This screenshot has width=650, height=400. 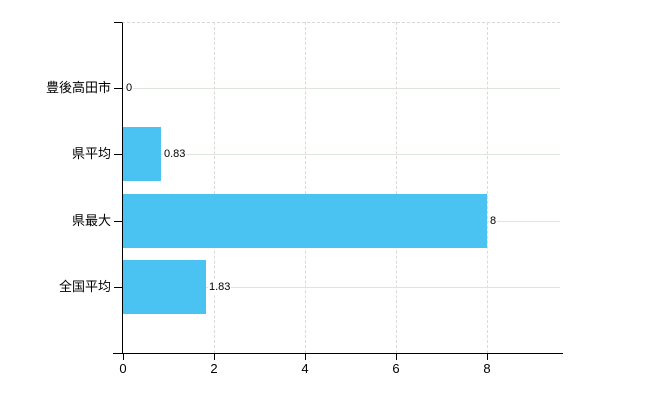 I want to click on category-label: 県最大, so click(x=91, y=220).